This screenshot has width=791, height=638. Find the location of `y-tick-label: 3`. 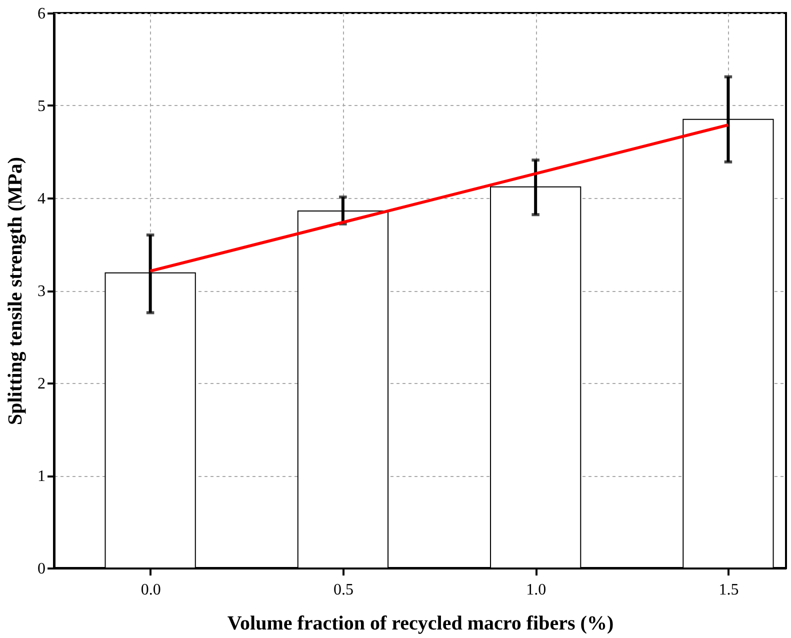

y-tick-label: 3 is located at coordinates (42, 291).